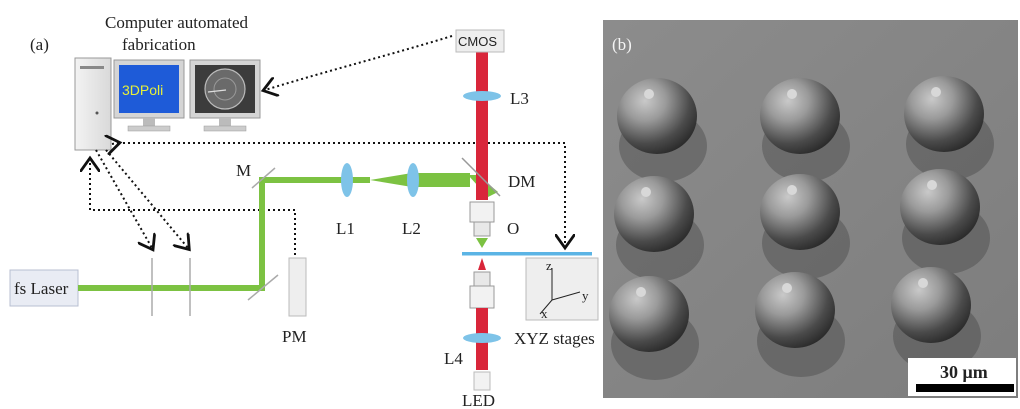 This screenshot has width=1020, height=409. Describe the element at coordinates (549, 265) in the screenshot. I see `axis-z-label: z` at that location.